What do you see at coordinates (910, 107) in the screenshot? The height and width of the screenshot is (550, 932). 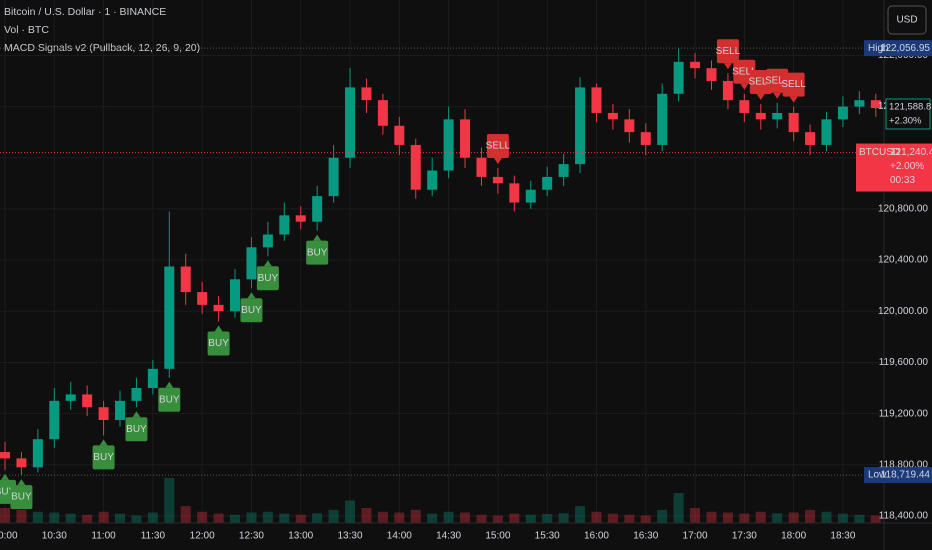 I see `last-price-value: 121,588.83` at bounding box center [910, 107].